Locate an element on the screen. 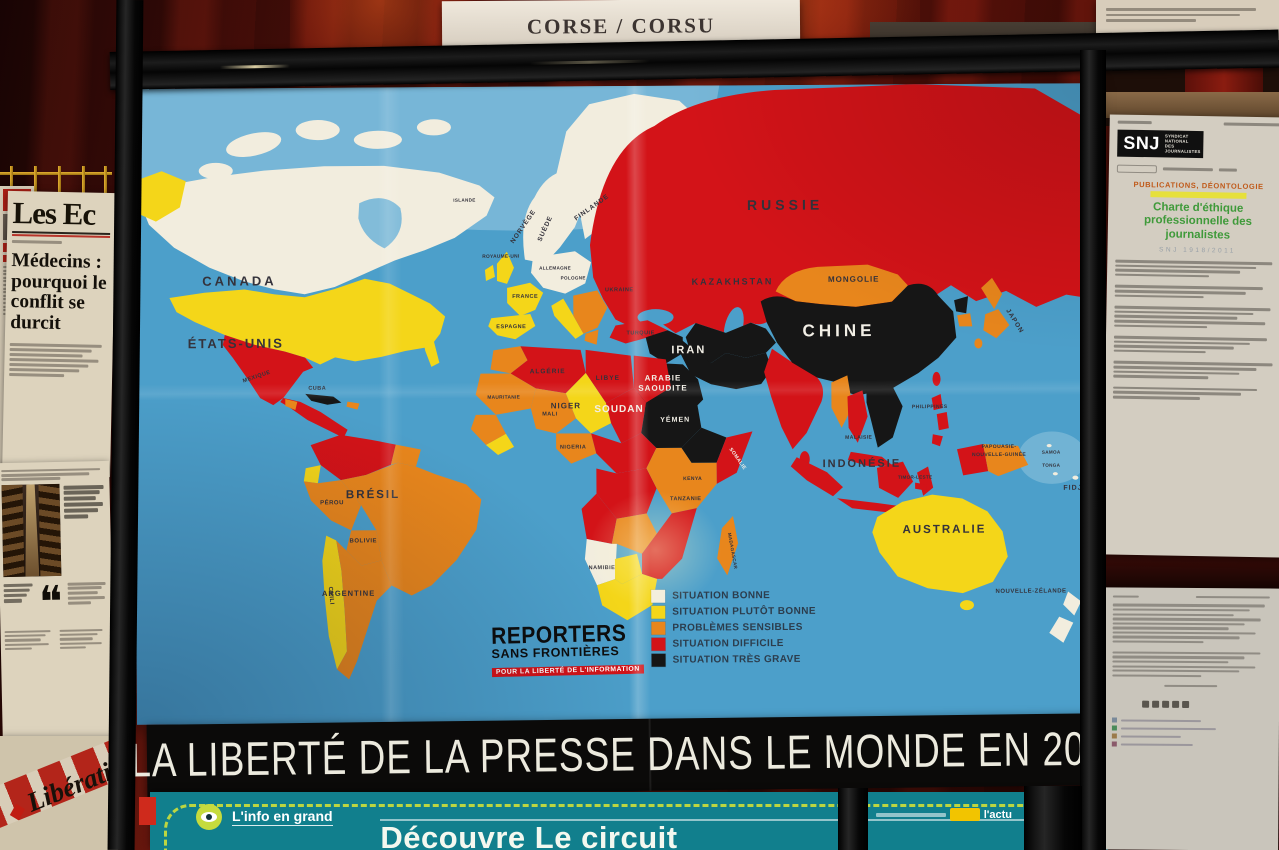  svg-text: ARGENTINE is located at coordinates (348, 593).